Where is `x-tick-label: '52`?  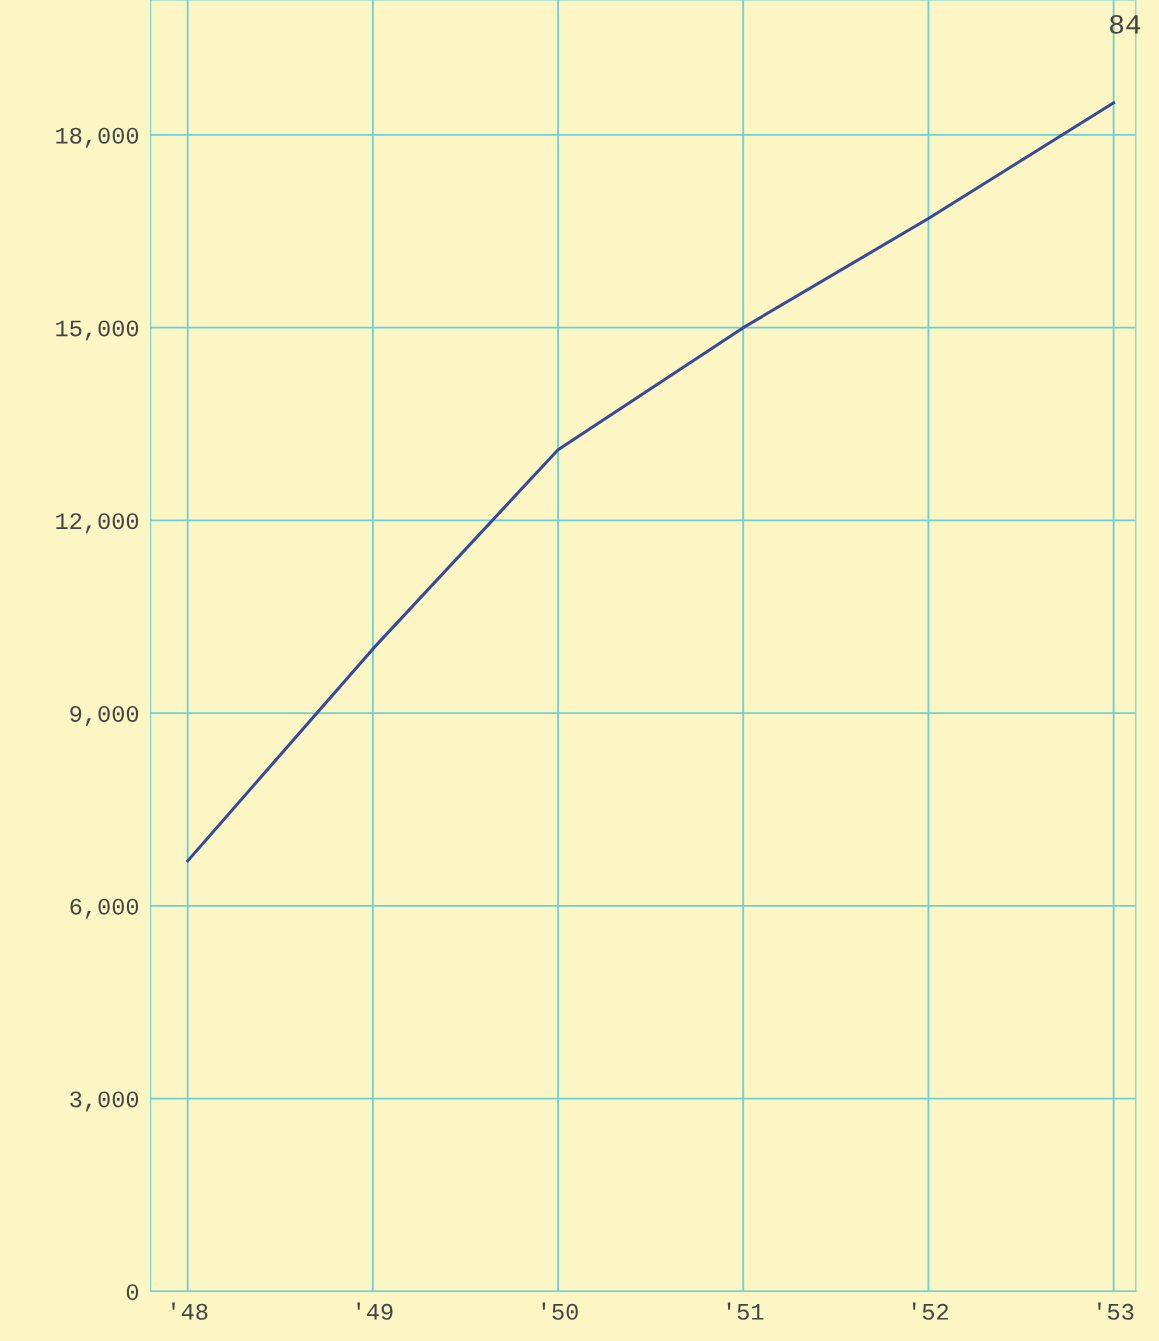 x-tick-label: '52 is located at coordinates (930, 1311).